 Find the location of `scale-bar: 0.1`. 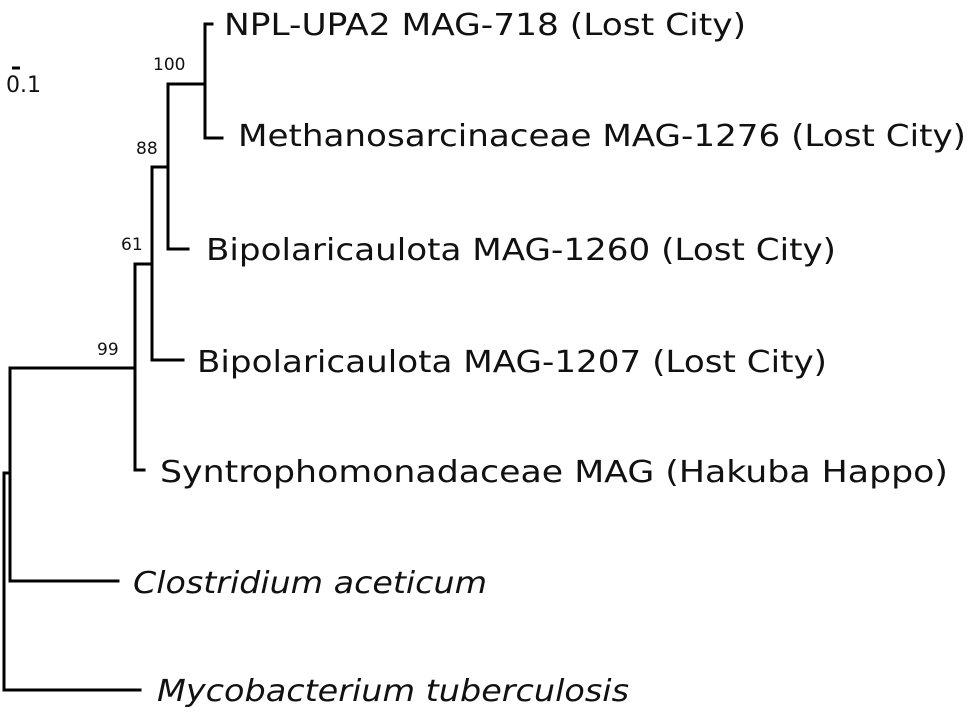

scale-bar: 0.1 is located at coordinates (23, 82).